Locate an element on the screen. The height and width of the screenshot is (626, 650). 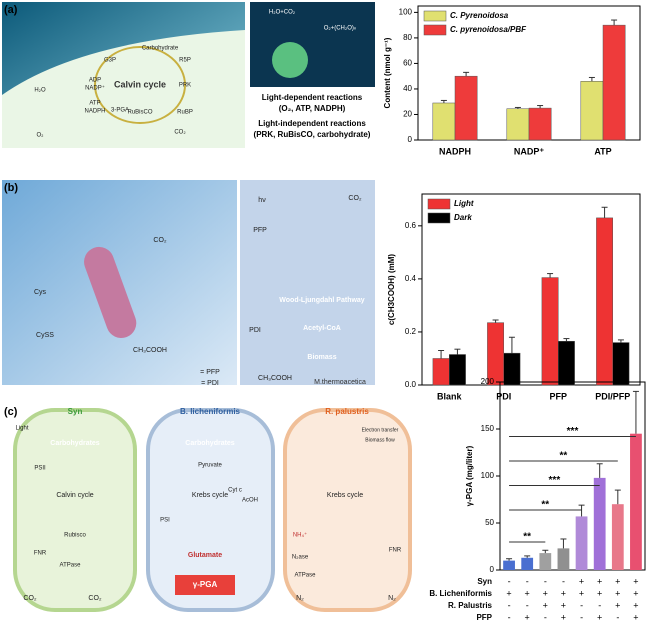
diagram-label: G3P is located at coordinates (110, 61).